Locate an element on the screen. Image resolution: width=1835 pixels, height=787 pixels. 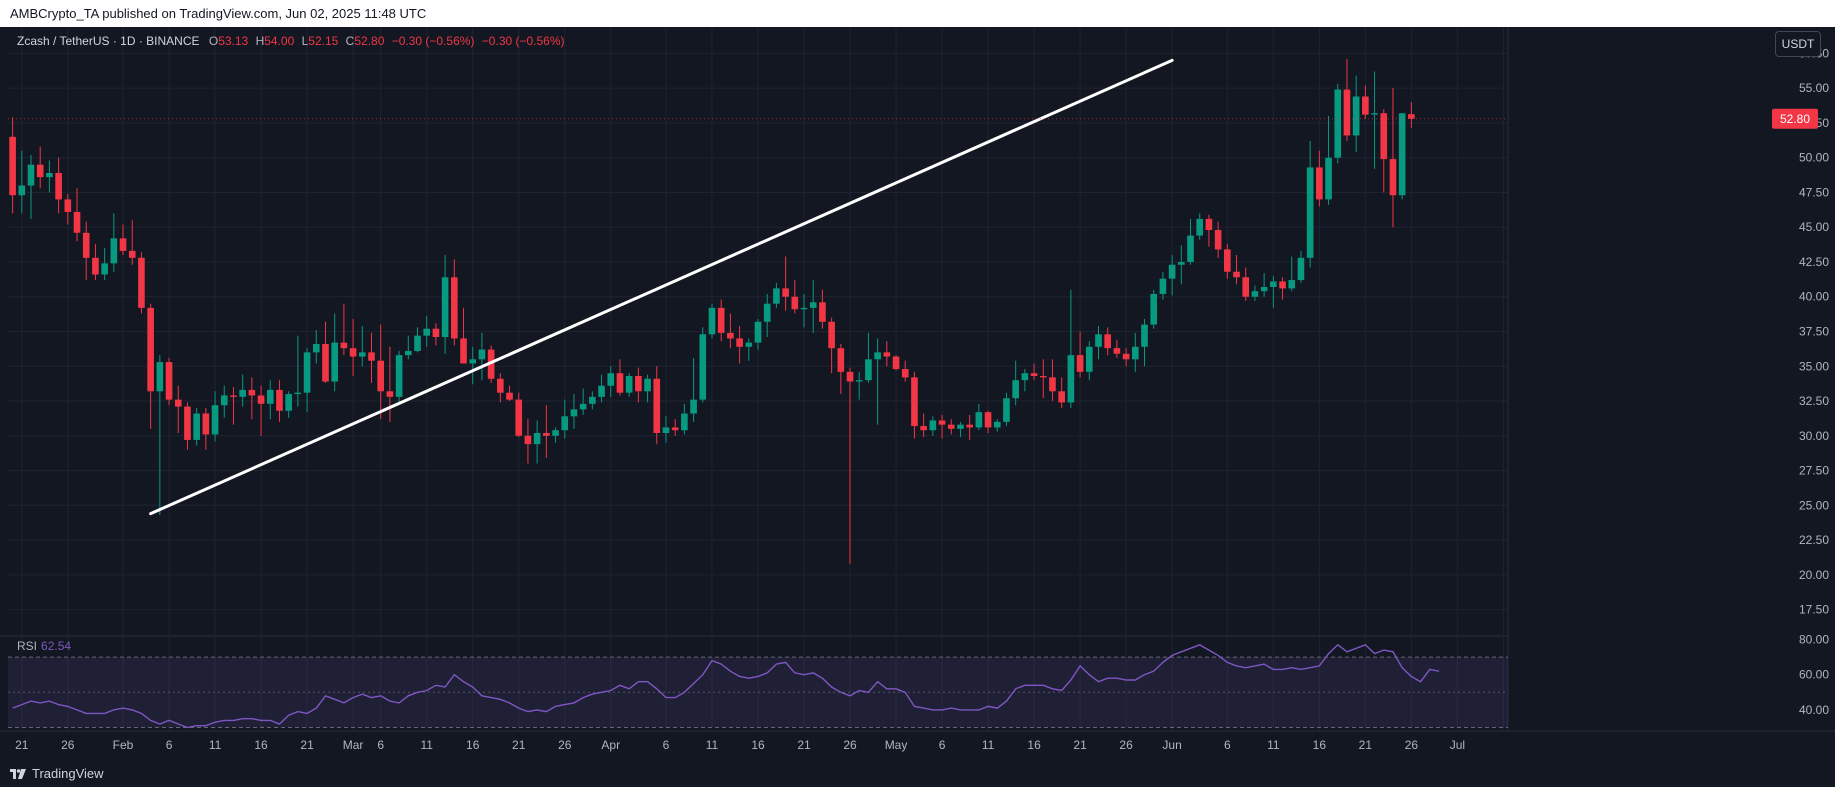
high-value: 54.00 is located at coordinates (279, 41).